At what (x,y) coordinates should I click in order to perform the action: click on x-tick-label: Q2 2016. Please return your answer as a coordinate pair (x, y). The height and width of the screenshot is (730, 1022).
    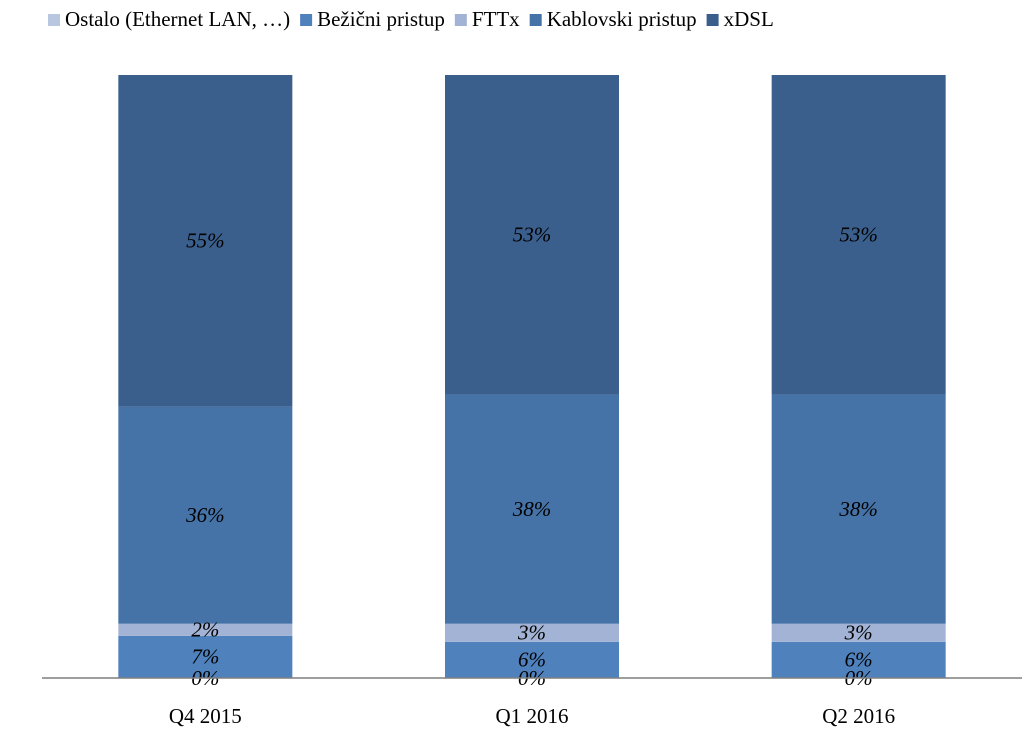
    Looking at the image, I should click on (858, 716).